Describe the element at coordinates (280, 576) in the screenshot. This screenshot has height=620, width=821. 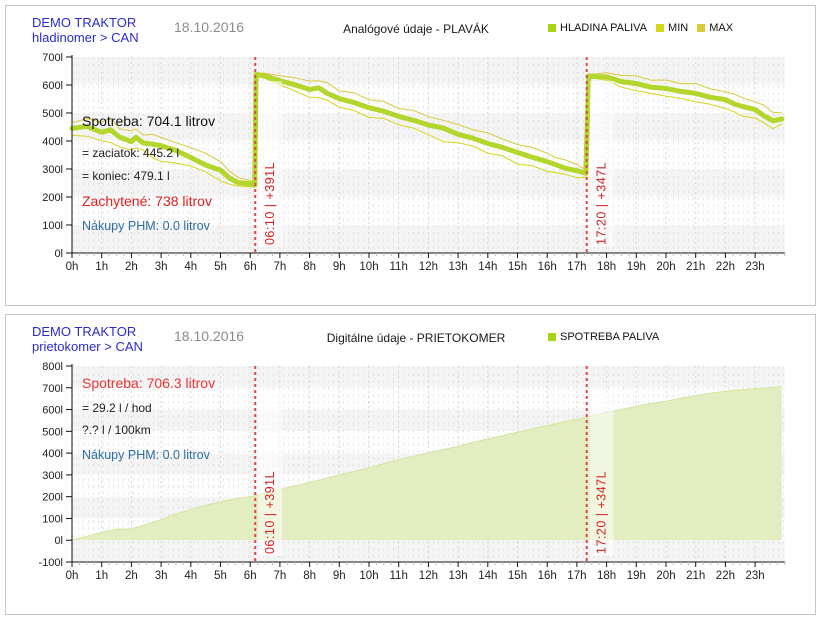
I see `x-tick-label: 7h` at that location.